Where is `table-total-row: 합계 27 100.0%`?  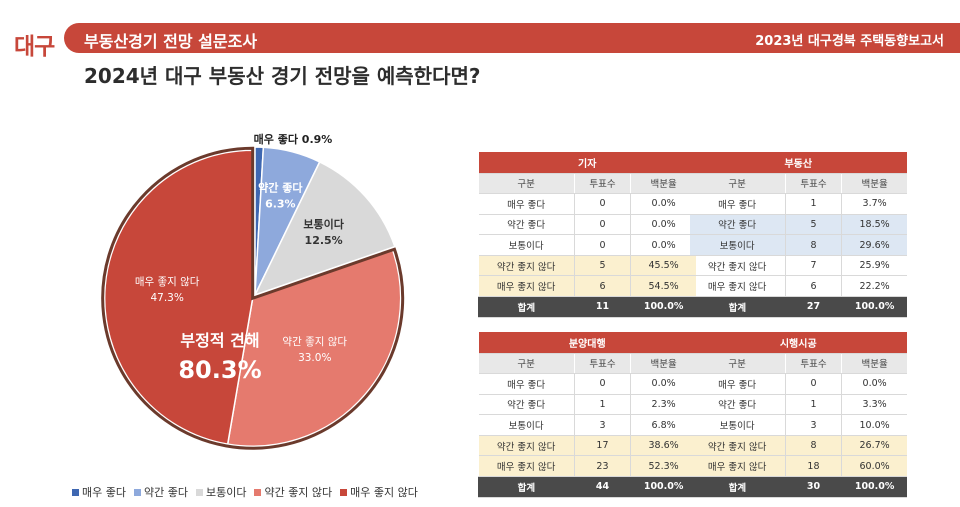
table-total-row: 합계 27 100.0% is located at coordinates (798, 307).